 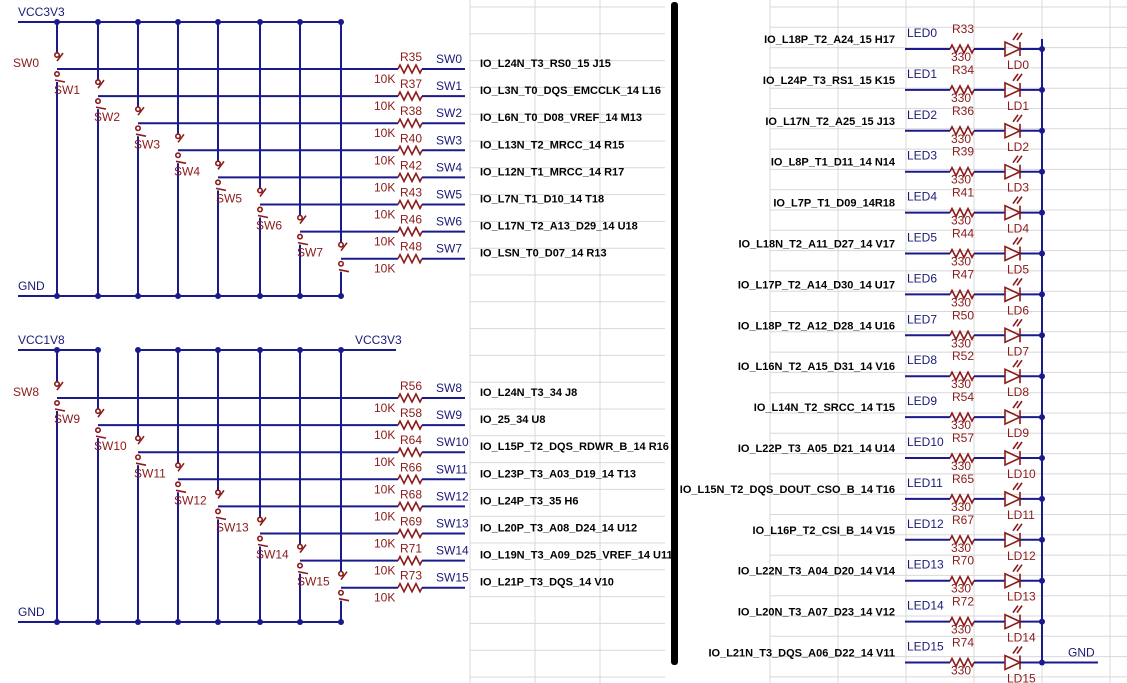 I want to click on fpga-pin-label: IO_25_34 U8, so click(x=512, y=420).